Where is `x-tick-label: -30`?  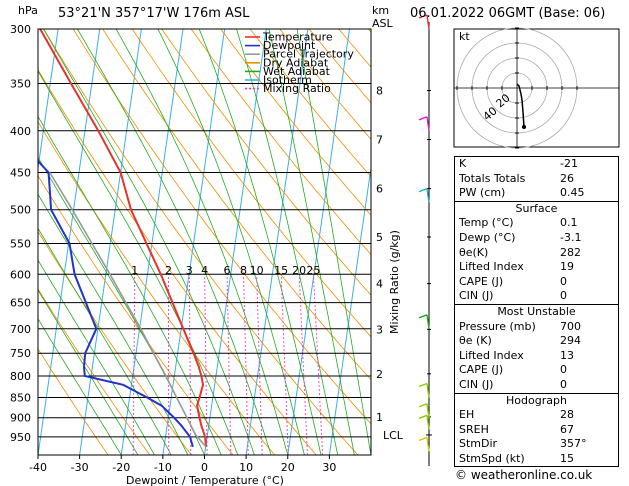 x-tick-label: -30 is located at coordinates (80, 467).